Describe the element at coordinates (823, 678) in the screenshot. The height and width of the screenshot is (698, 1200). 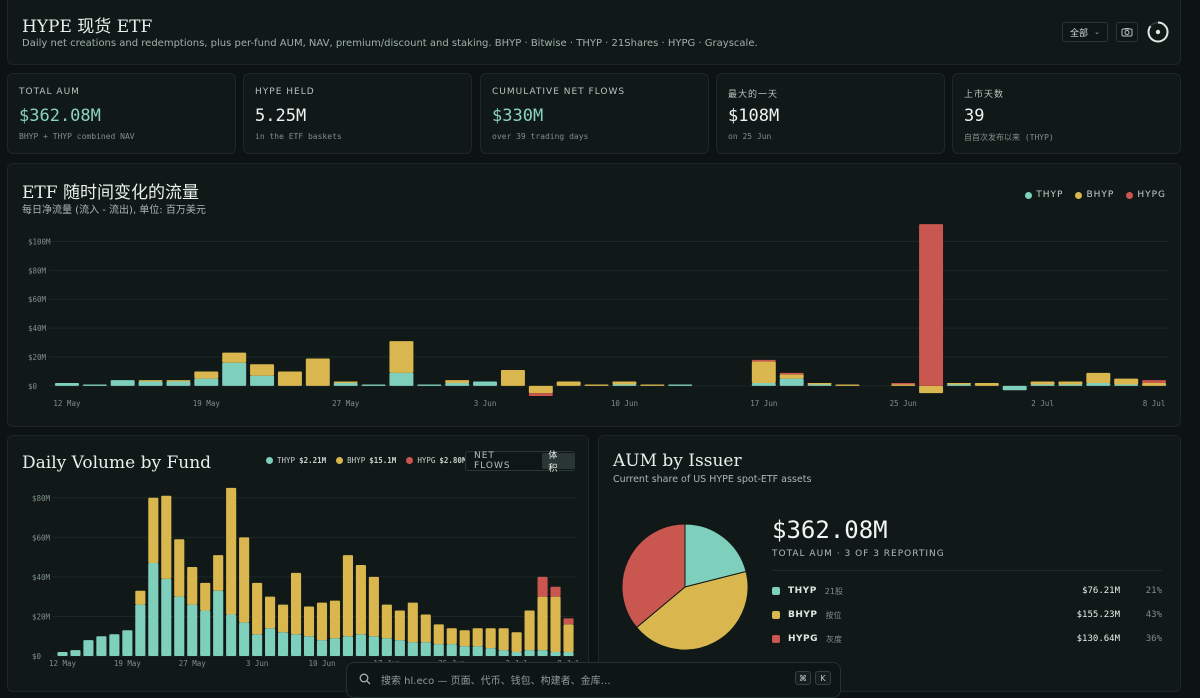
I see `shortcut-key-k: K` at that location.